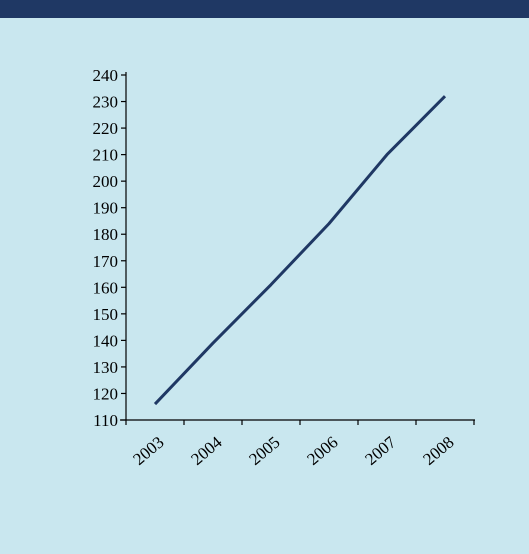 The width and height of the screenshot is (529, 554). Describe the element at coordinates (106, 393) in the screenshot. I see `y-tick-label: 120` at that location.